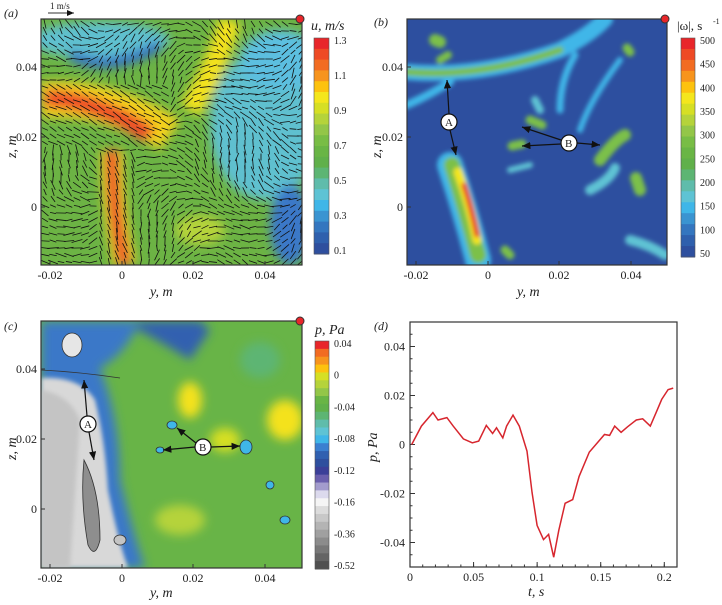  Describe the element at coordinates (300, 19) in the screenshot. I see `probe-marker-a` at that location.